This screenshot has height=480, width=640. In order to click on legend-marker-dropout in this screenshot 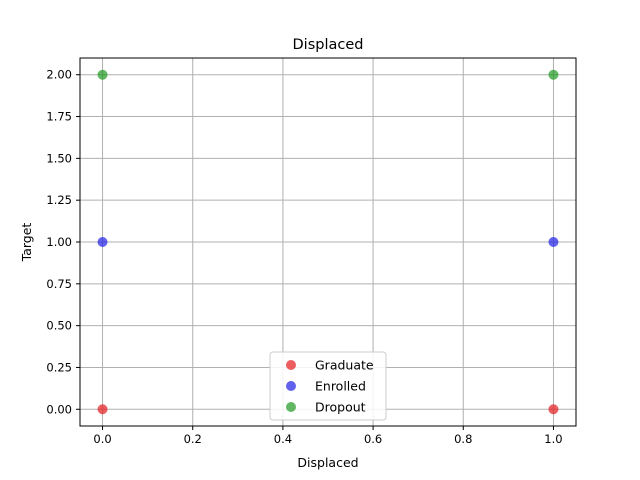, I will do `click(291, 407)`.